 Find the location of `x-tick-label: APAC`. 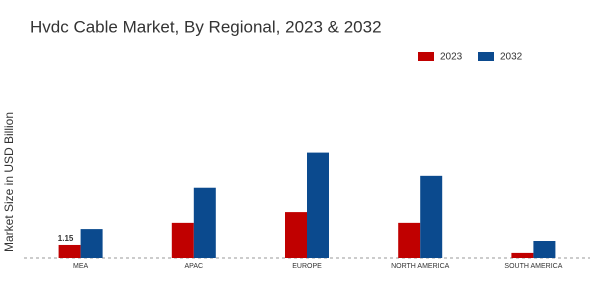

x-tick-label: APAC is located at coordinates (194, 266).